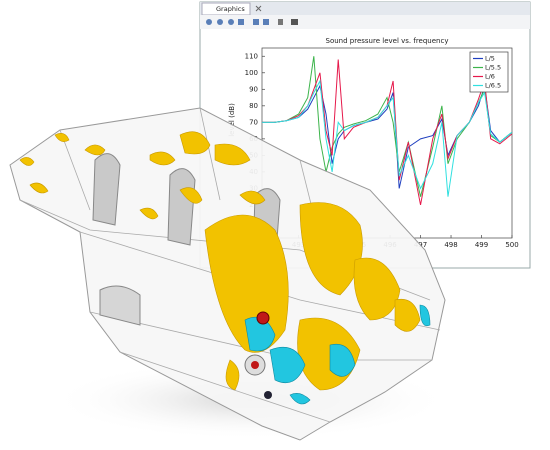 The height and width of the screenshot is (450, 550). Describe the element at coordinates (365, 8) in the screenshot. I see `title-bar` at that location.